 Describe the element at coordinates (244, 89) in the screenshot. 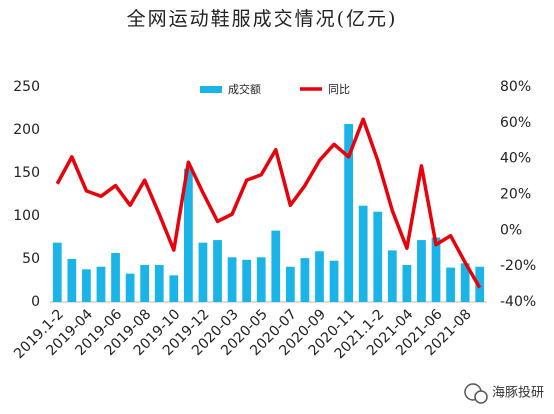

I see `legend-label: 成交额` at that location.